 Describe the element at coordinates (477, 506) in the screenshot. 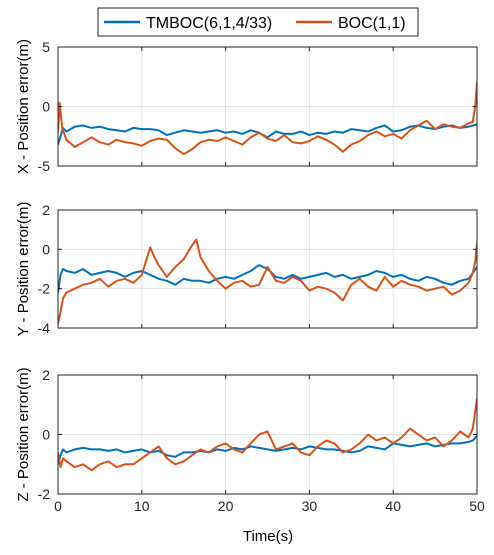

I see `x-tick-label: 50` at that location.